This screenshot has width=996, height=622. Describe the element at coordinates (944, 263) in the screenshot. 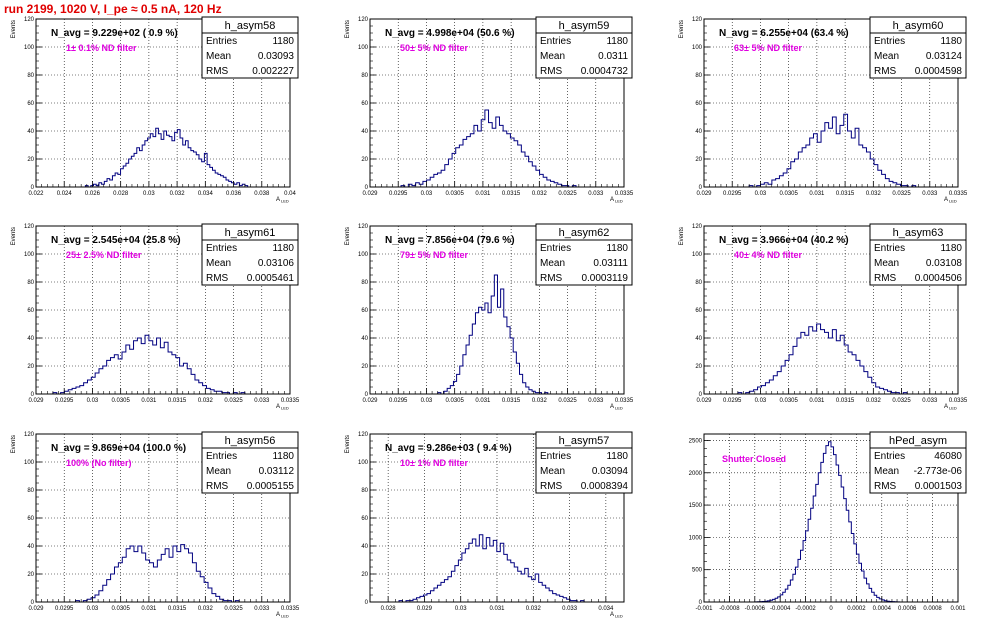

I see `stats-value: 0.03108` at that location.